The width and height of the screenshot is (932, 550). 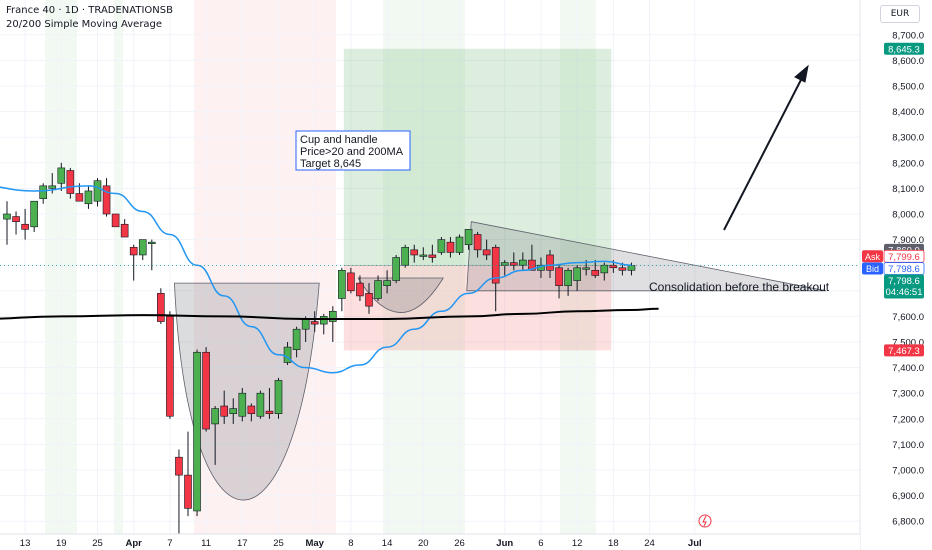 I want to click on x-tick-label: Apr, so click(x=134, y=543).